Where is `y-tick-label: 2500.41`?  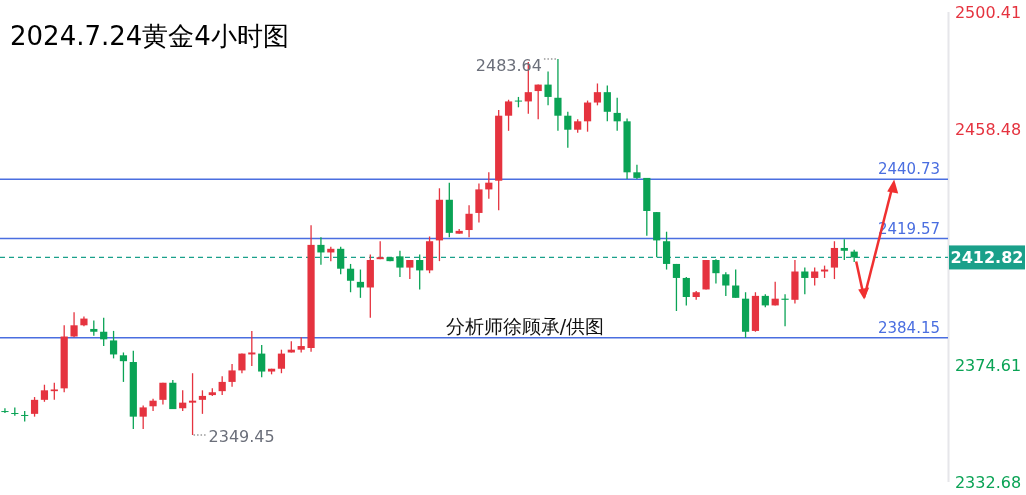 y-tick-label: 2500.41 is located at coordinates (988, 12).